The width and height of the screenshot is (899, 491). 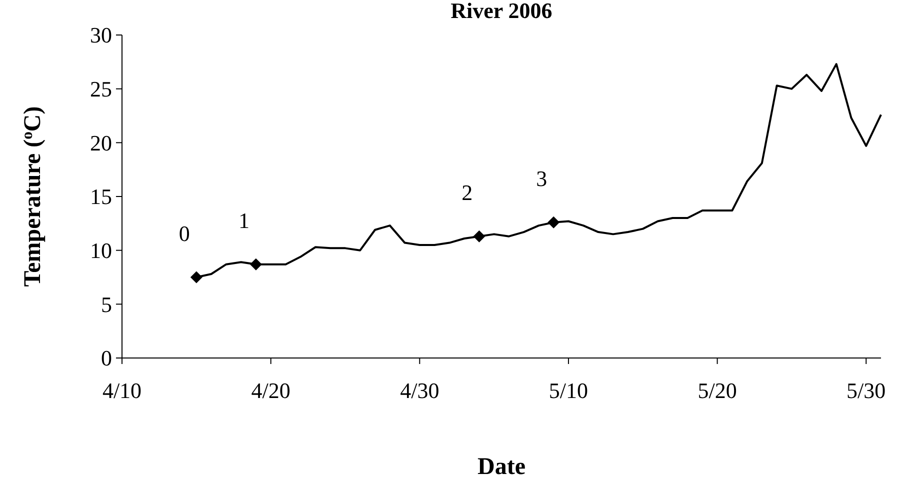 I want to click on x-tick-label: 5/20, so click(x=717, y=390).